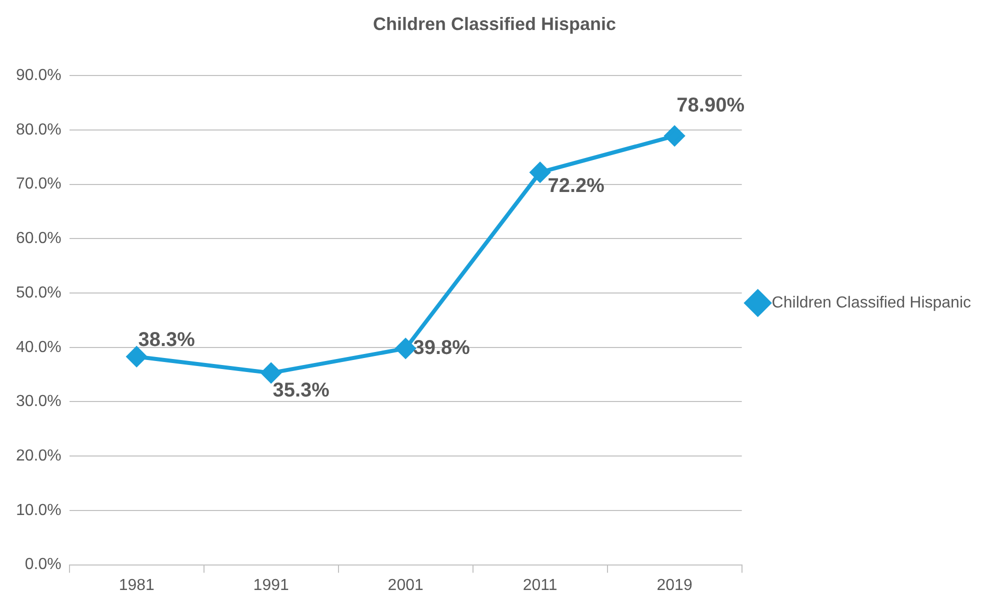 The width and height of the screenshot is (989, 610). I want to click on x-tick-label: 1981, so click(136, 585).